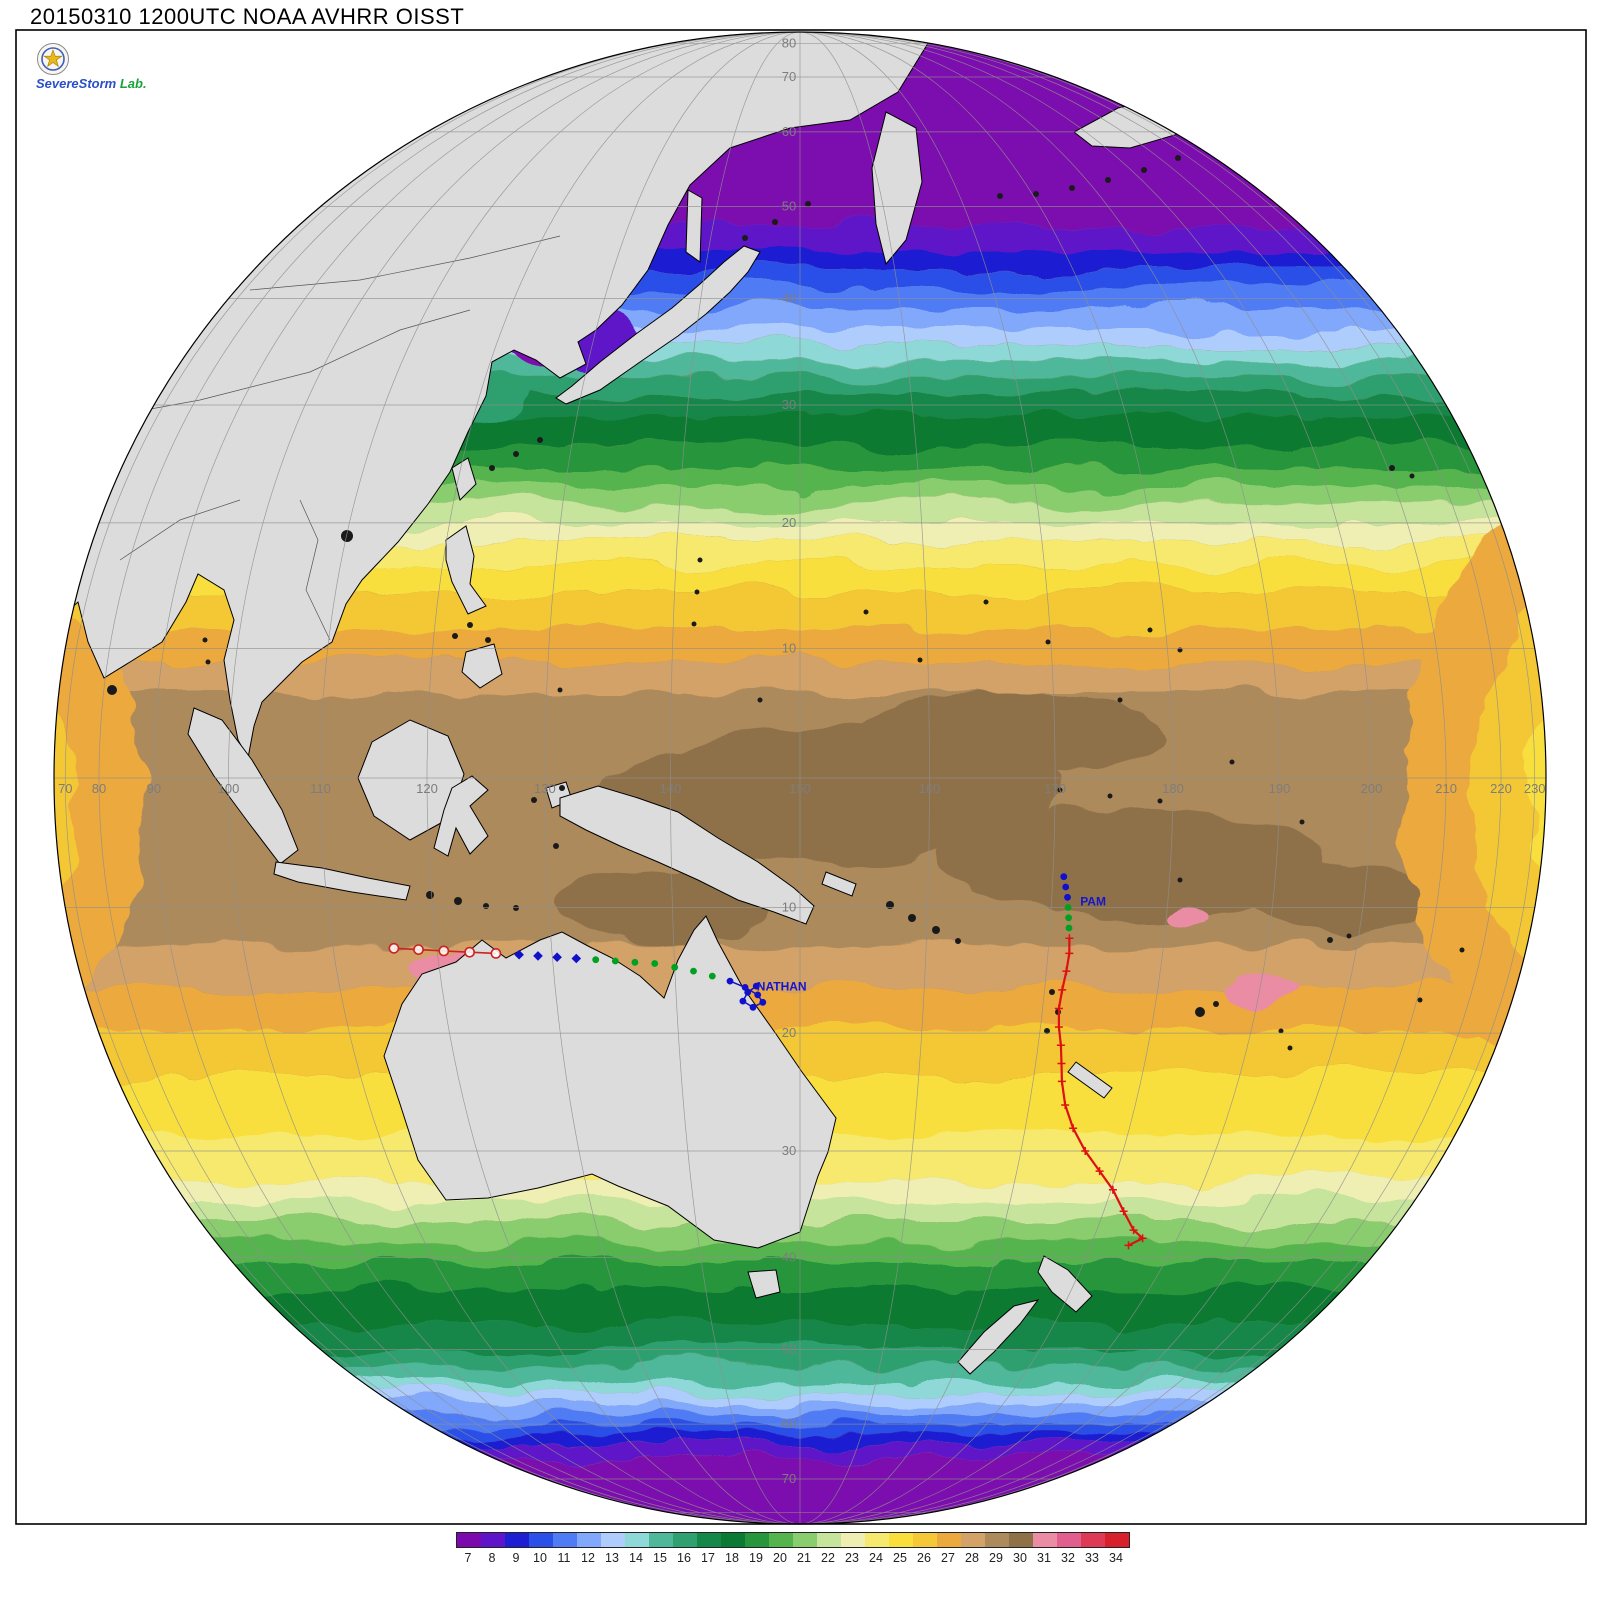 The image size is (1600, 1600). What do you see at coordinates (492, 1558) in the screenshot?
I see `colorbar-tick-label: 8` at bounding box center [492, 1558].